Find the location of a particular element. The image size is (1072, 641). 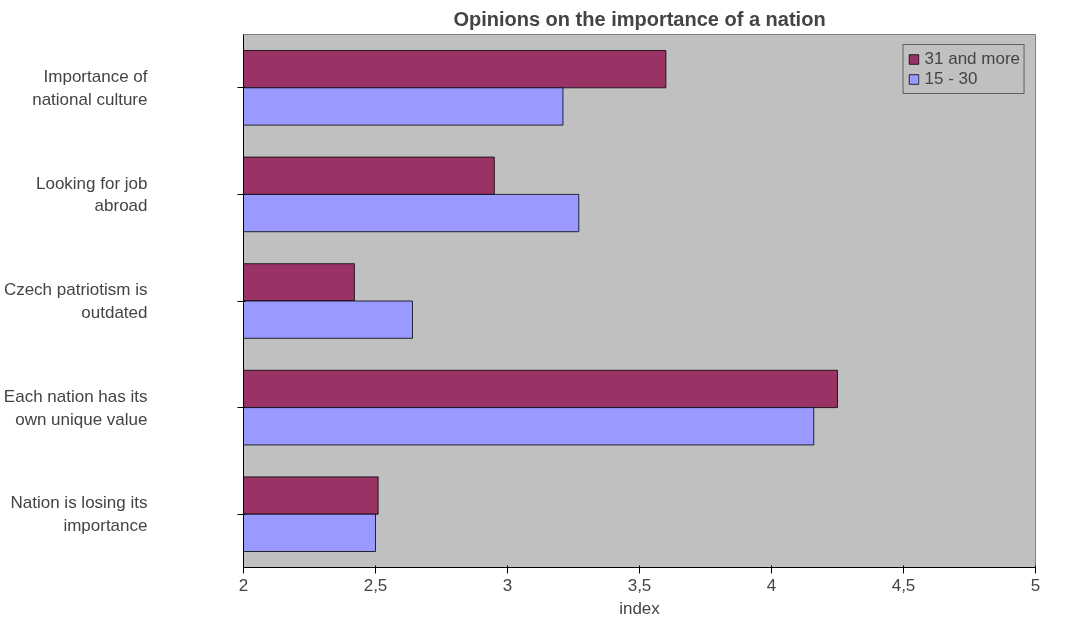

x-tick-label: 4 is located at coordinates (771, 585).